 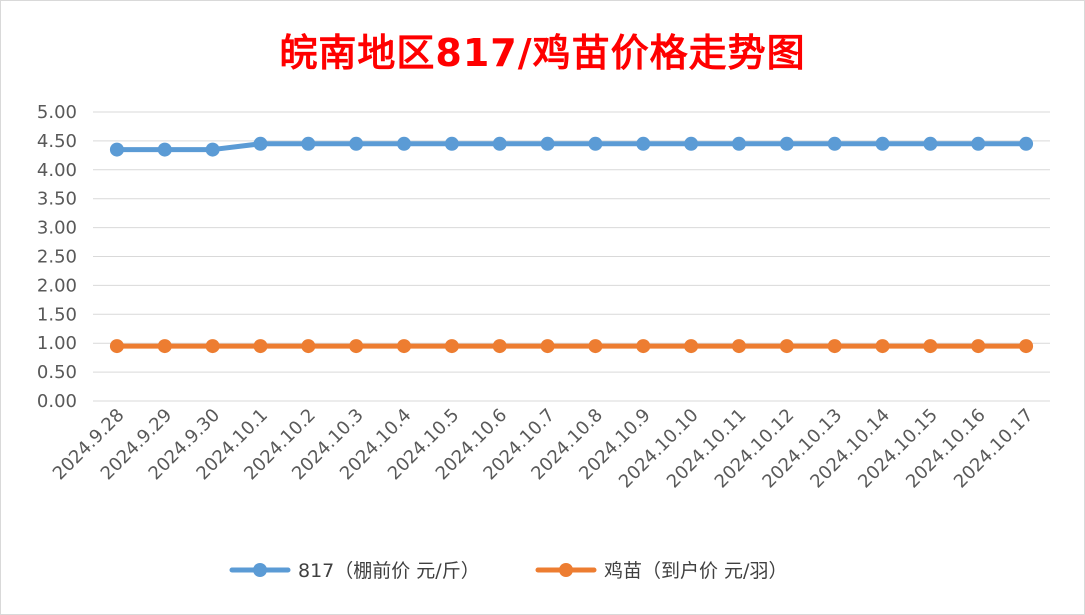 What do you see at coordinates (57, 141) in the screenshot?
I see `y-tick-label: 4.50` at bounding box center [57, 141].